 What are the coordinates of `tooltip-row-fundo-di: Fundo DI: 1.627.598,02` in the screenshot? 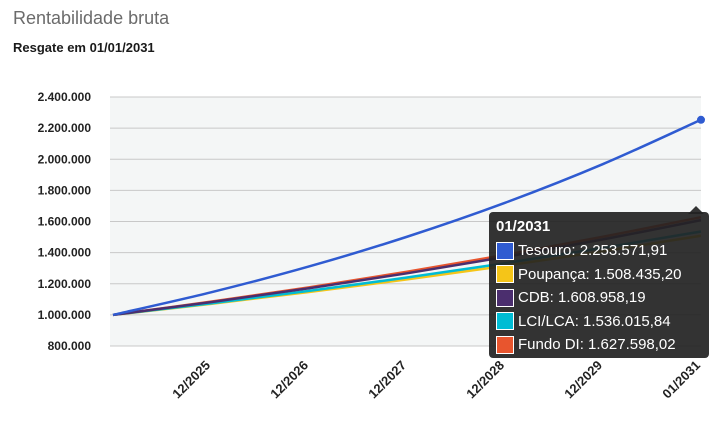 It's located at (599, 345).